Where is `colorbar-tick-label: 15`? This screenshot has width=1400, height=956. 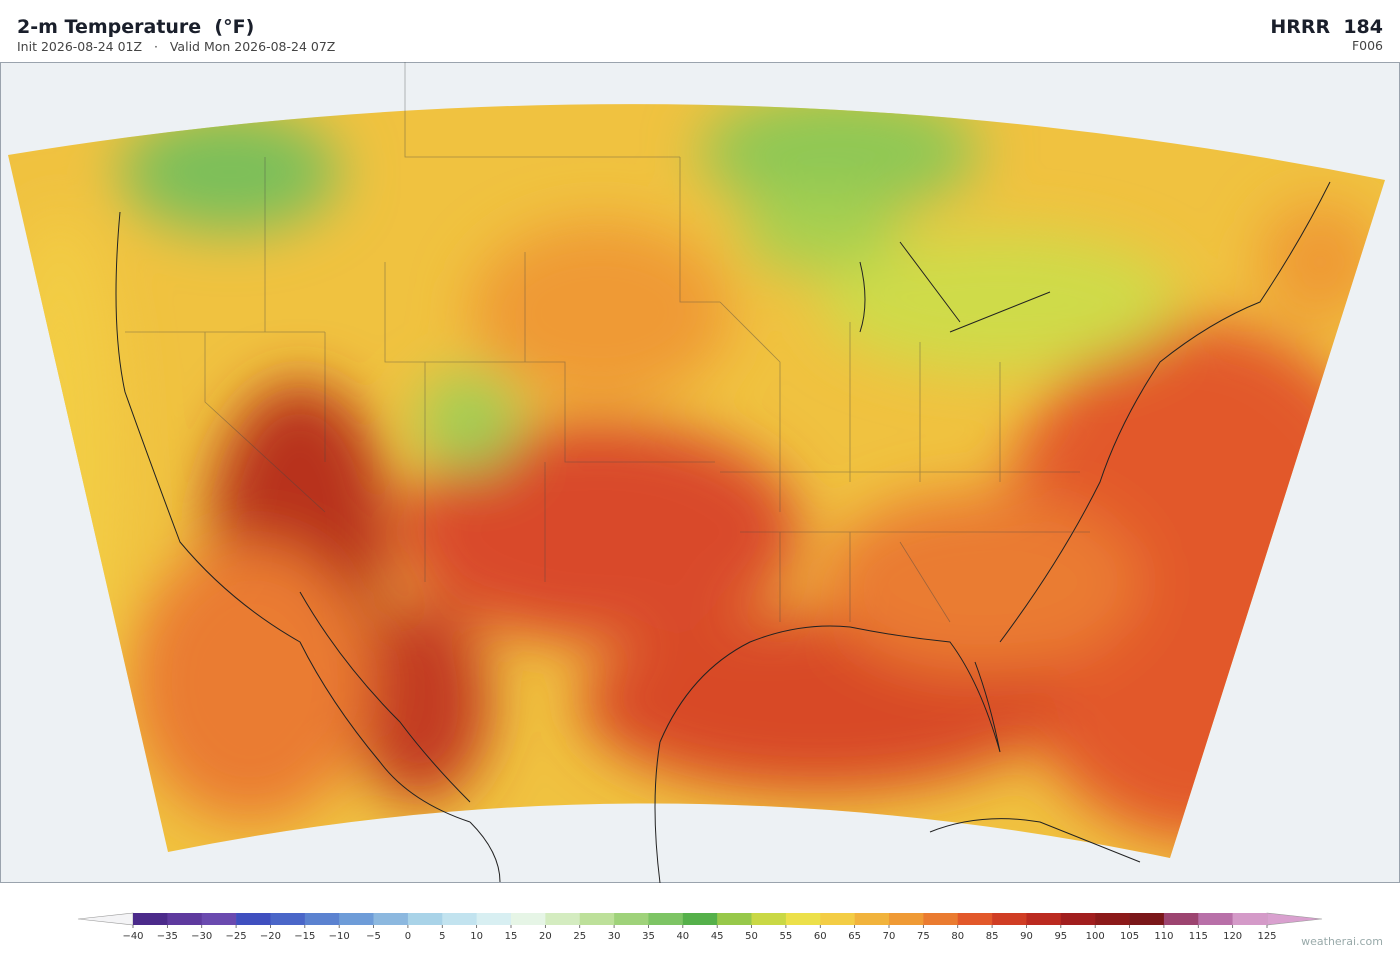
colorbar-tick-label: 15 is located at coordinates (511, 936).